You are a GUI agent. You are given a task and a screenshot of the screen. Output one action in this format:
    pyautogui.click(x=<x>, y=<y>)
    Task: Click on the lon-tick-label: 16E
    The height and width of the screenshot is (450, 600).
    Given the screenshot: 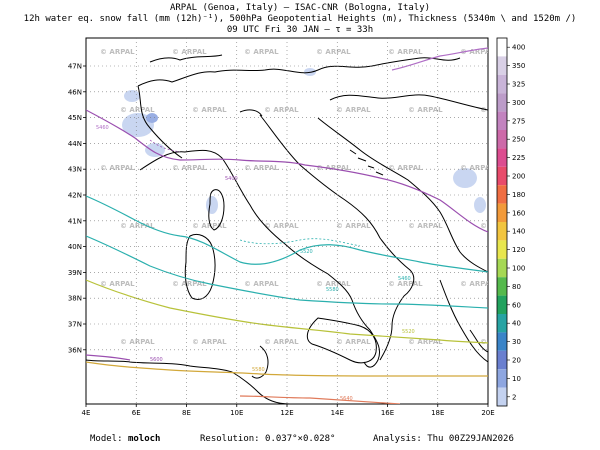 What is the action you would take?
    pyautogui.click(x=387, y=413)
    